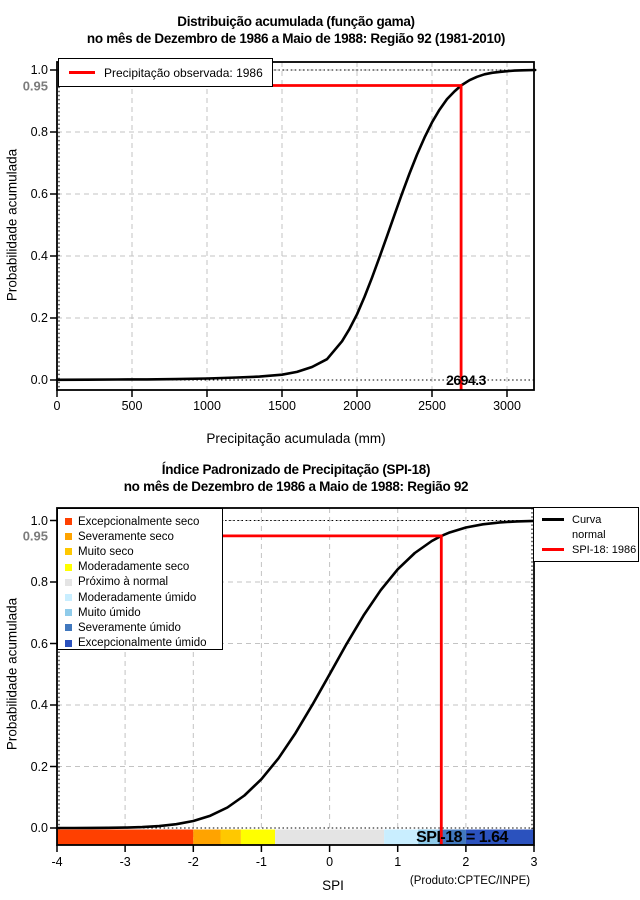 This screenshot has width=640, height=900. What do you see at coordinates (333, 885) in the screenshot?
I see `x-axis-label: SPI` at bounding box center [333, 885].